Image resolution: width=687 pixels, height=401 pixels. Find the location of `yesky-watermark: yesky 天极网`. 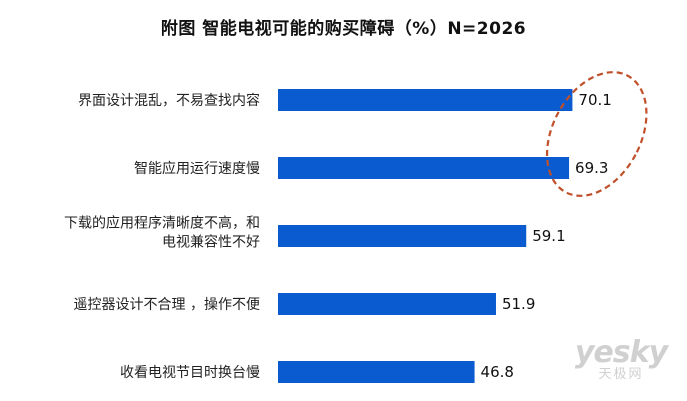

yesky-watermark: yesky 天极网 is located at coordinates (621, 360).